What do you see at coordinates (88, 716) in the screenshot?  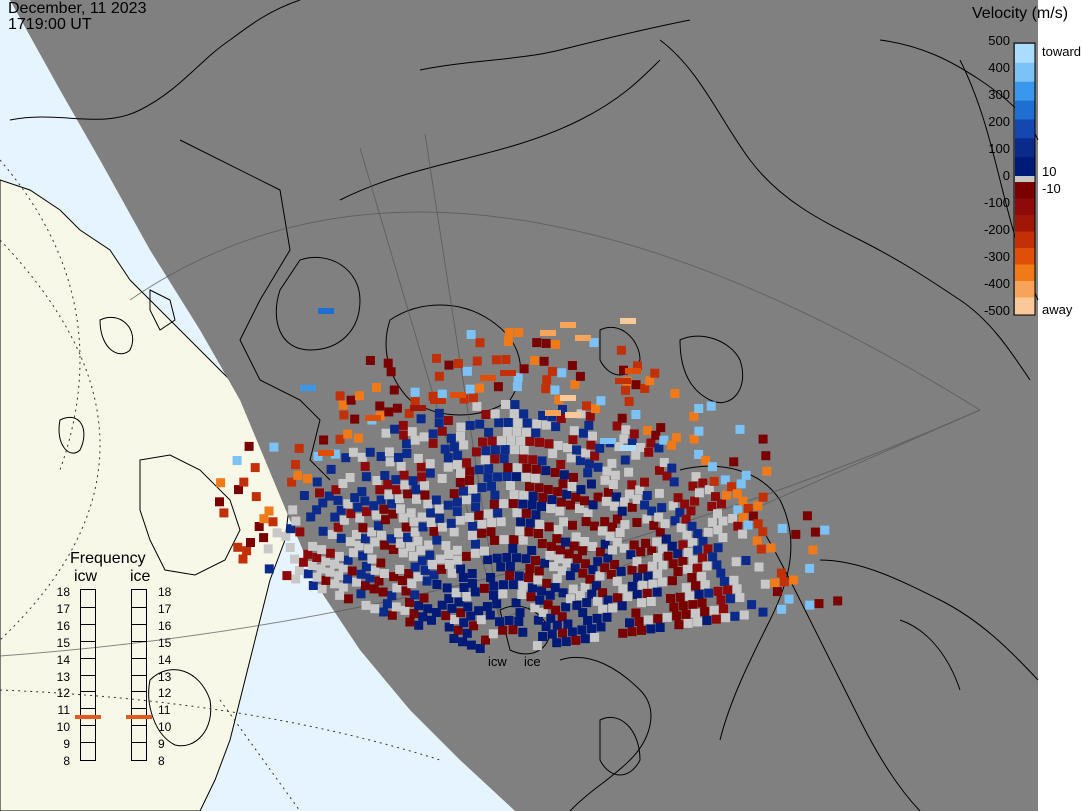 I see `freq-marker-icw` at bounding box center [88, 716].